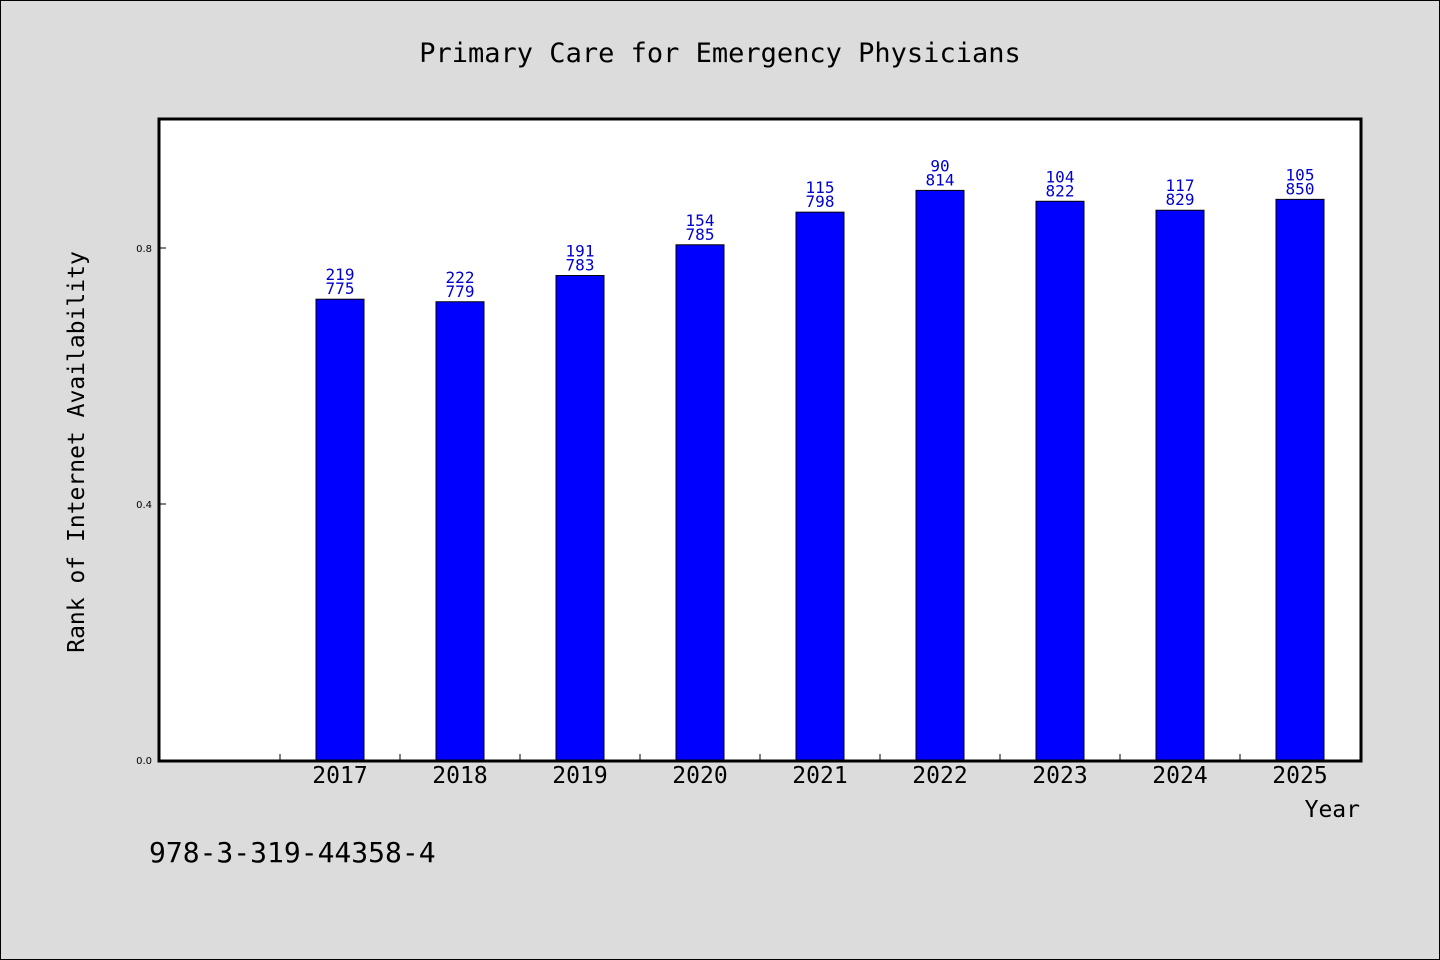 The height and width of the screenshot is (960, 1440). What do you see at coordinates (1059, 776) in the screenshot?
I see `x-tick-label: 2023` at bounding box center [1059, 776].